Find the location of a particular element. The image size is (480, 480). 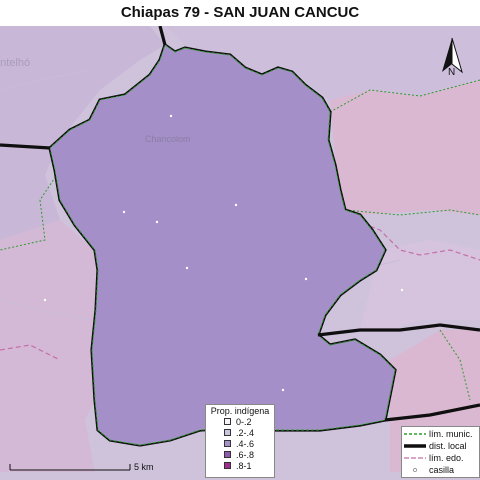

district-line-icon is located at coordinates (415, 445).